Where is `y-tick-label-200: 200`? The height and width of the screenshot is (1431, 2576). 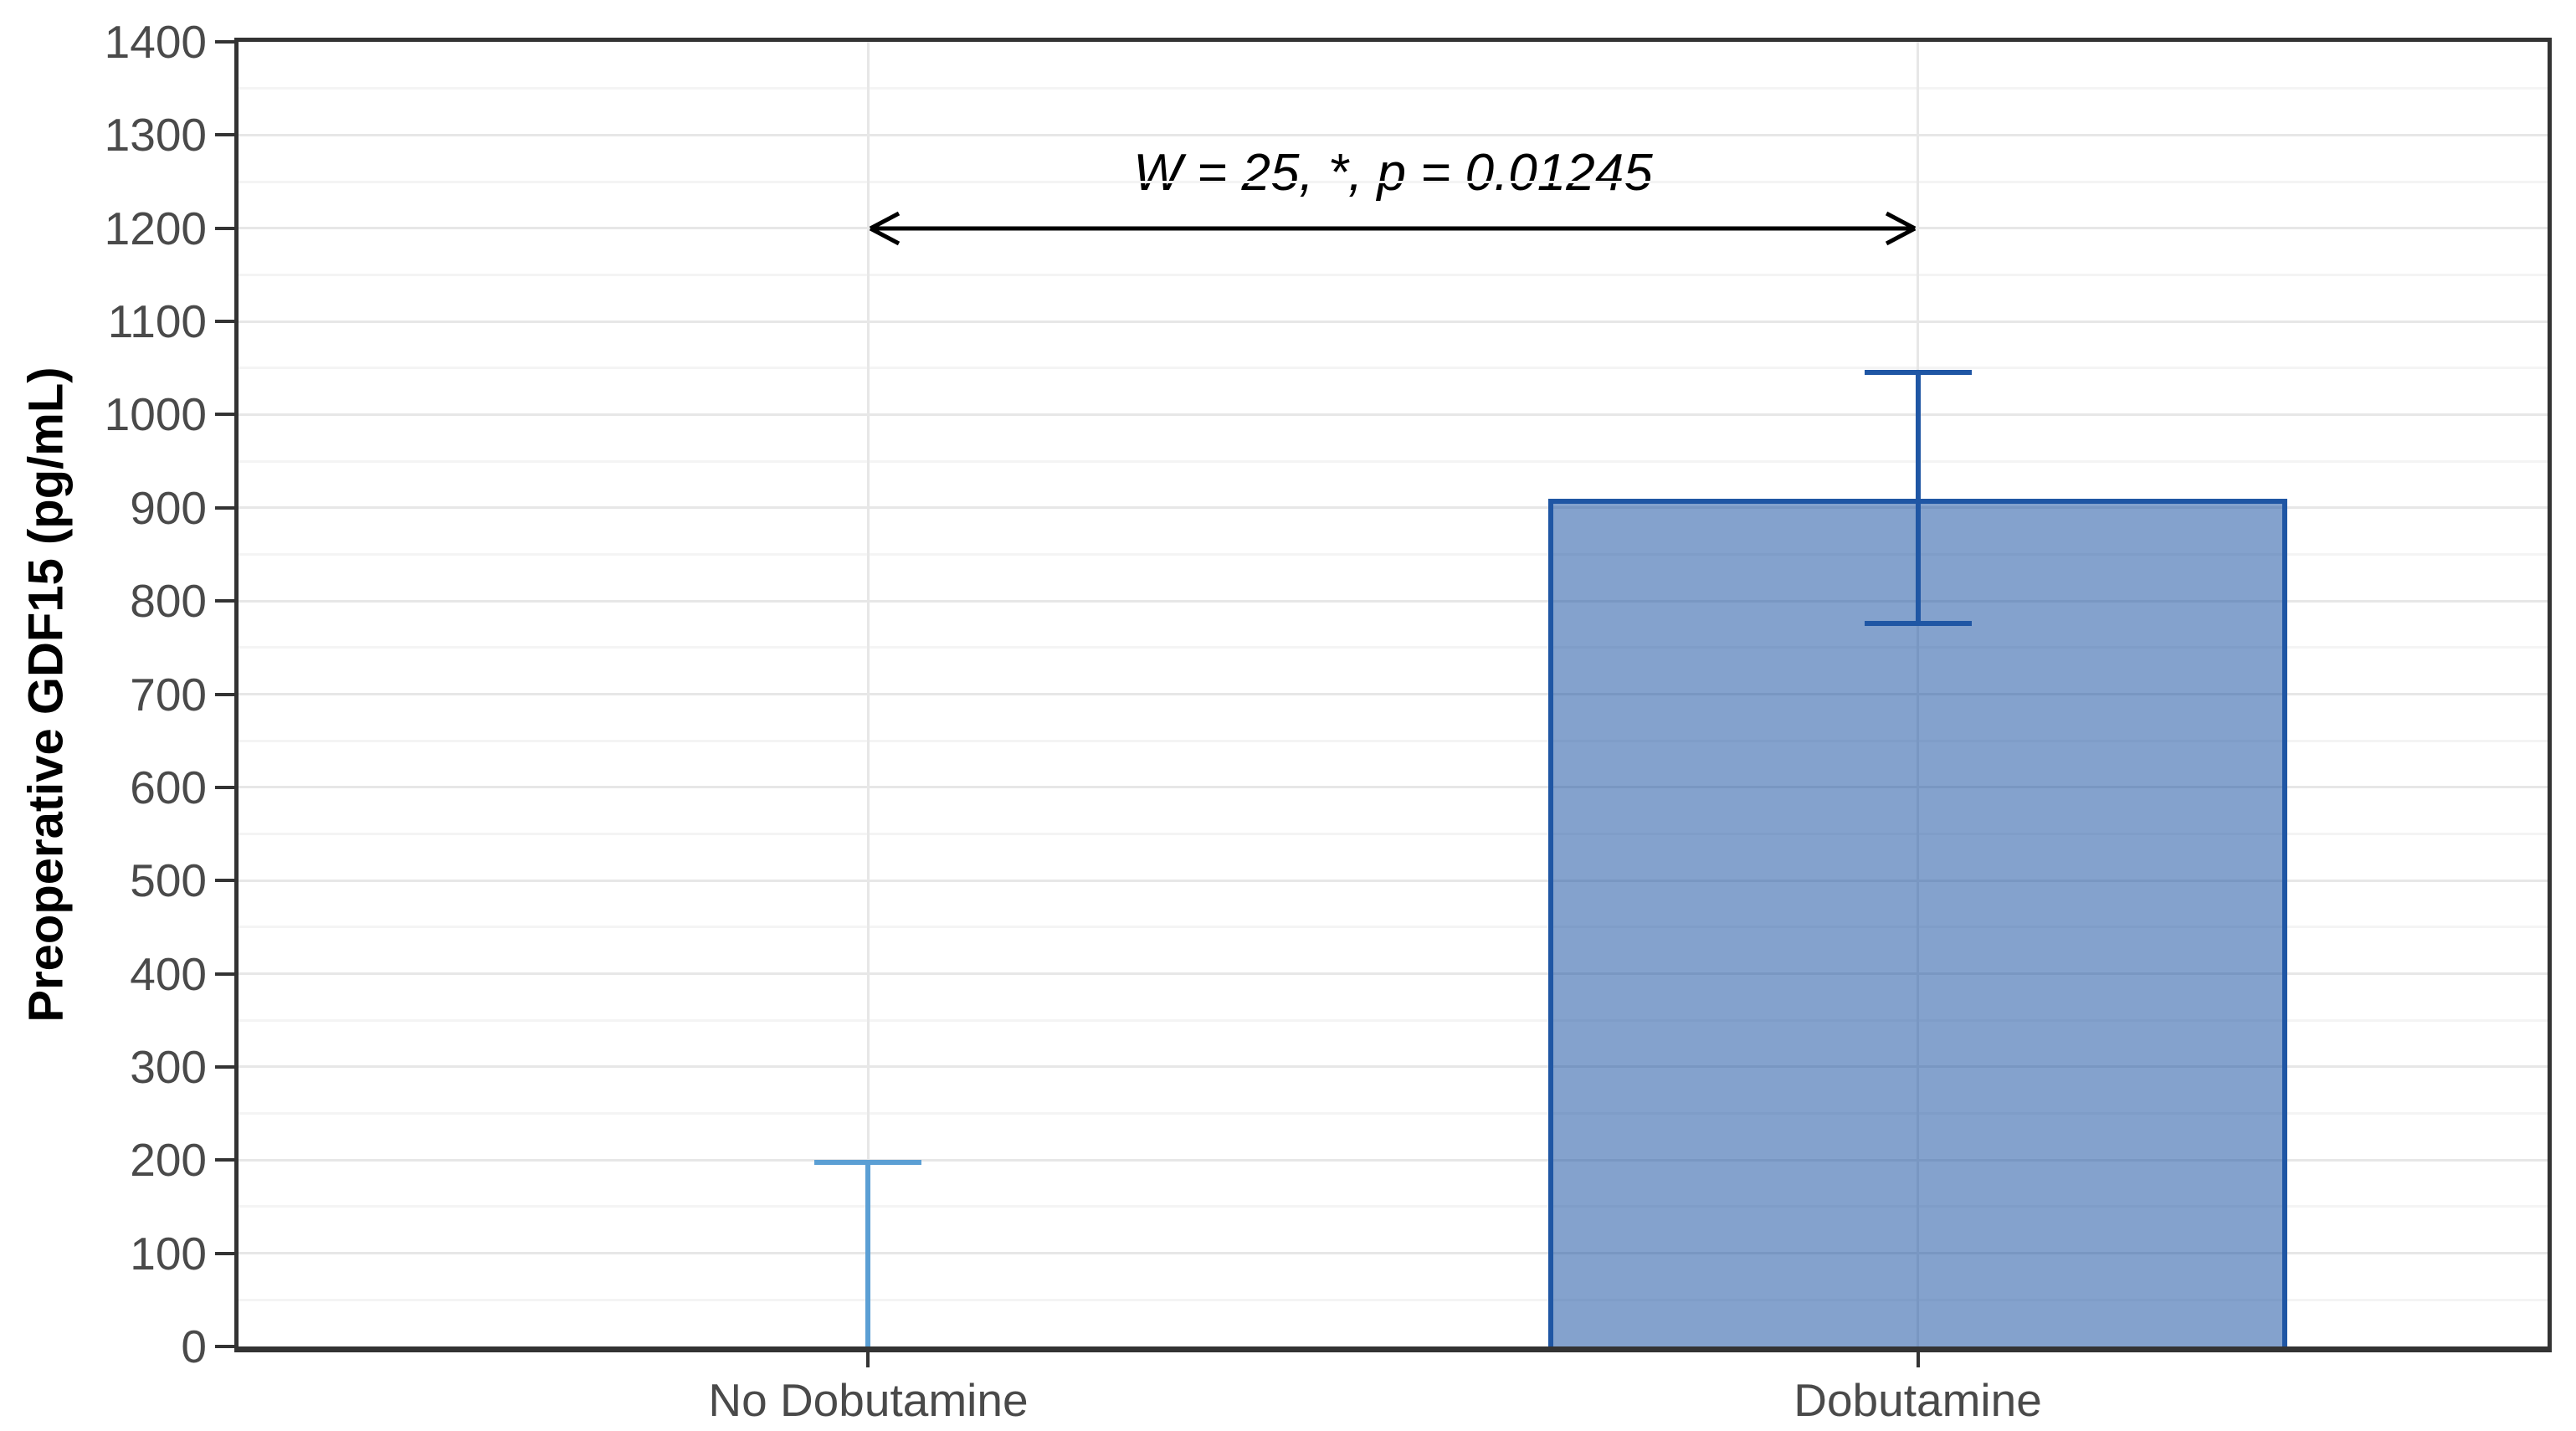
y-tick-label-200: 200 is located at coordinates (168, 1160).